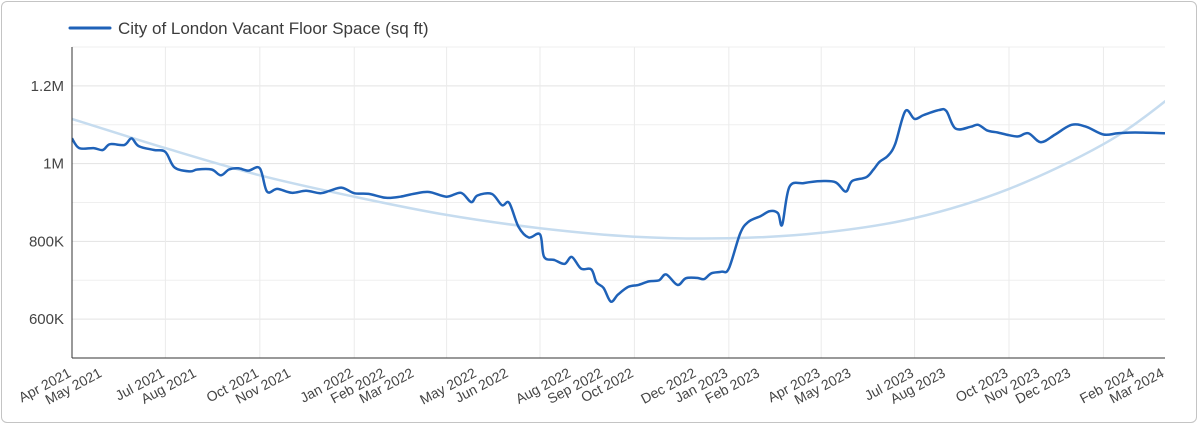  Describe the element at coordinates (46, 319) in the screenshot. I see `y-tick-label: 600K` at that location.